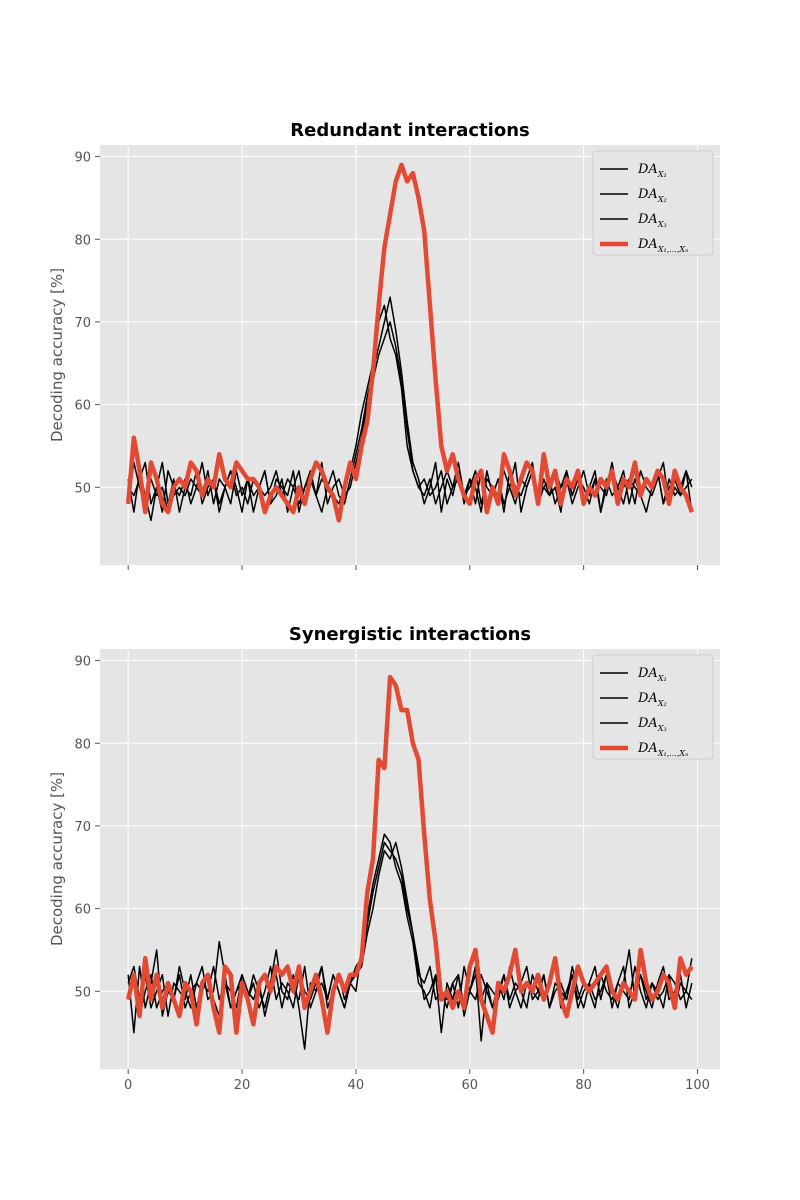 The width and height of the screenshot is (800, 1200). Describe the element at coordinates (583, 1085) in the screenshot. I see `x-tick-label: 80` at that location.